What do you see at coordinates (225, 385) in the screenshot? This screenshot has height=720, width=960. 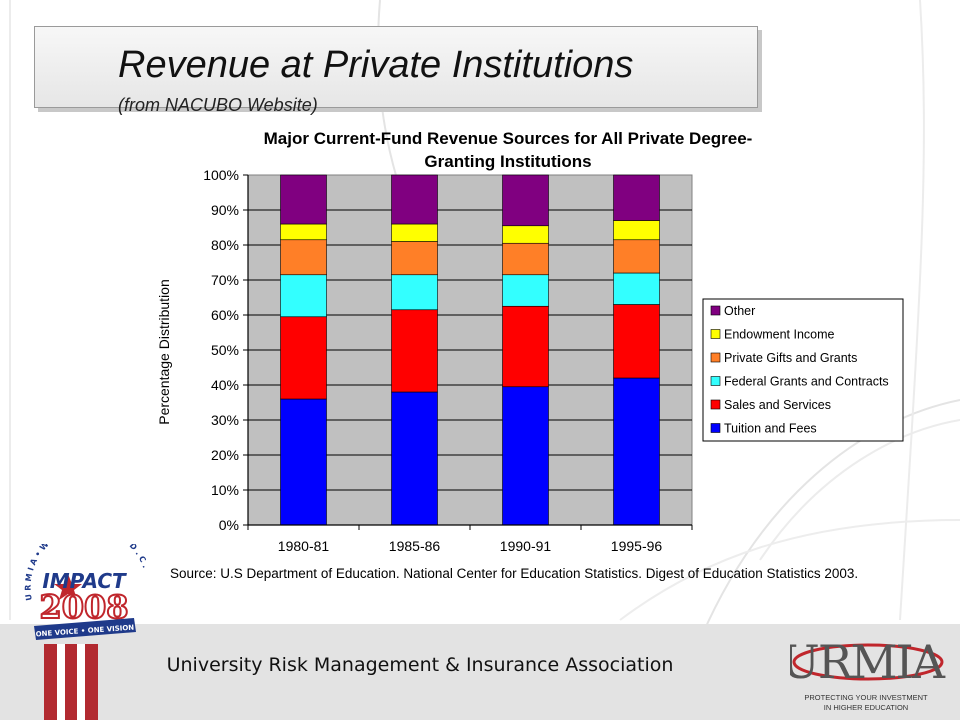 I see `y-tick-label: 40%` at bounding box center [225, 385].